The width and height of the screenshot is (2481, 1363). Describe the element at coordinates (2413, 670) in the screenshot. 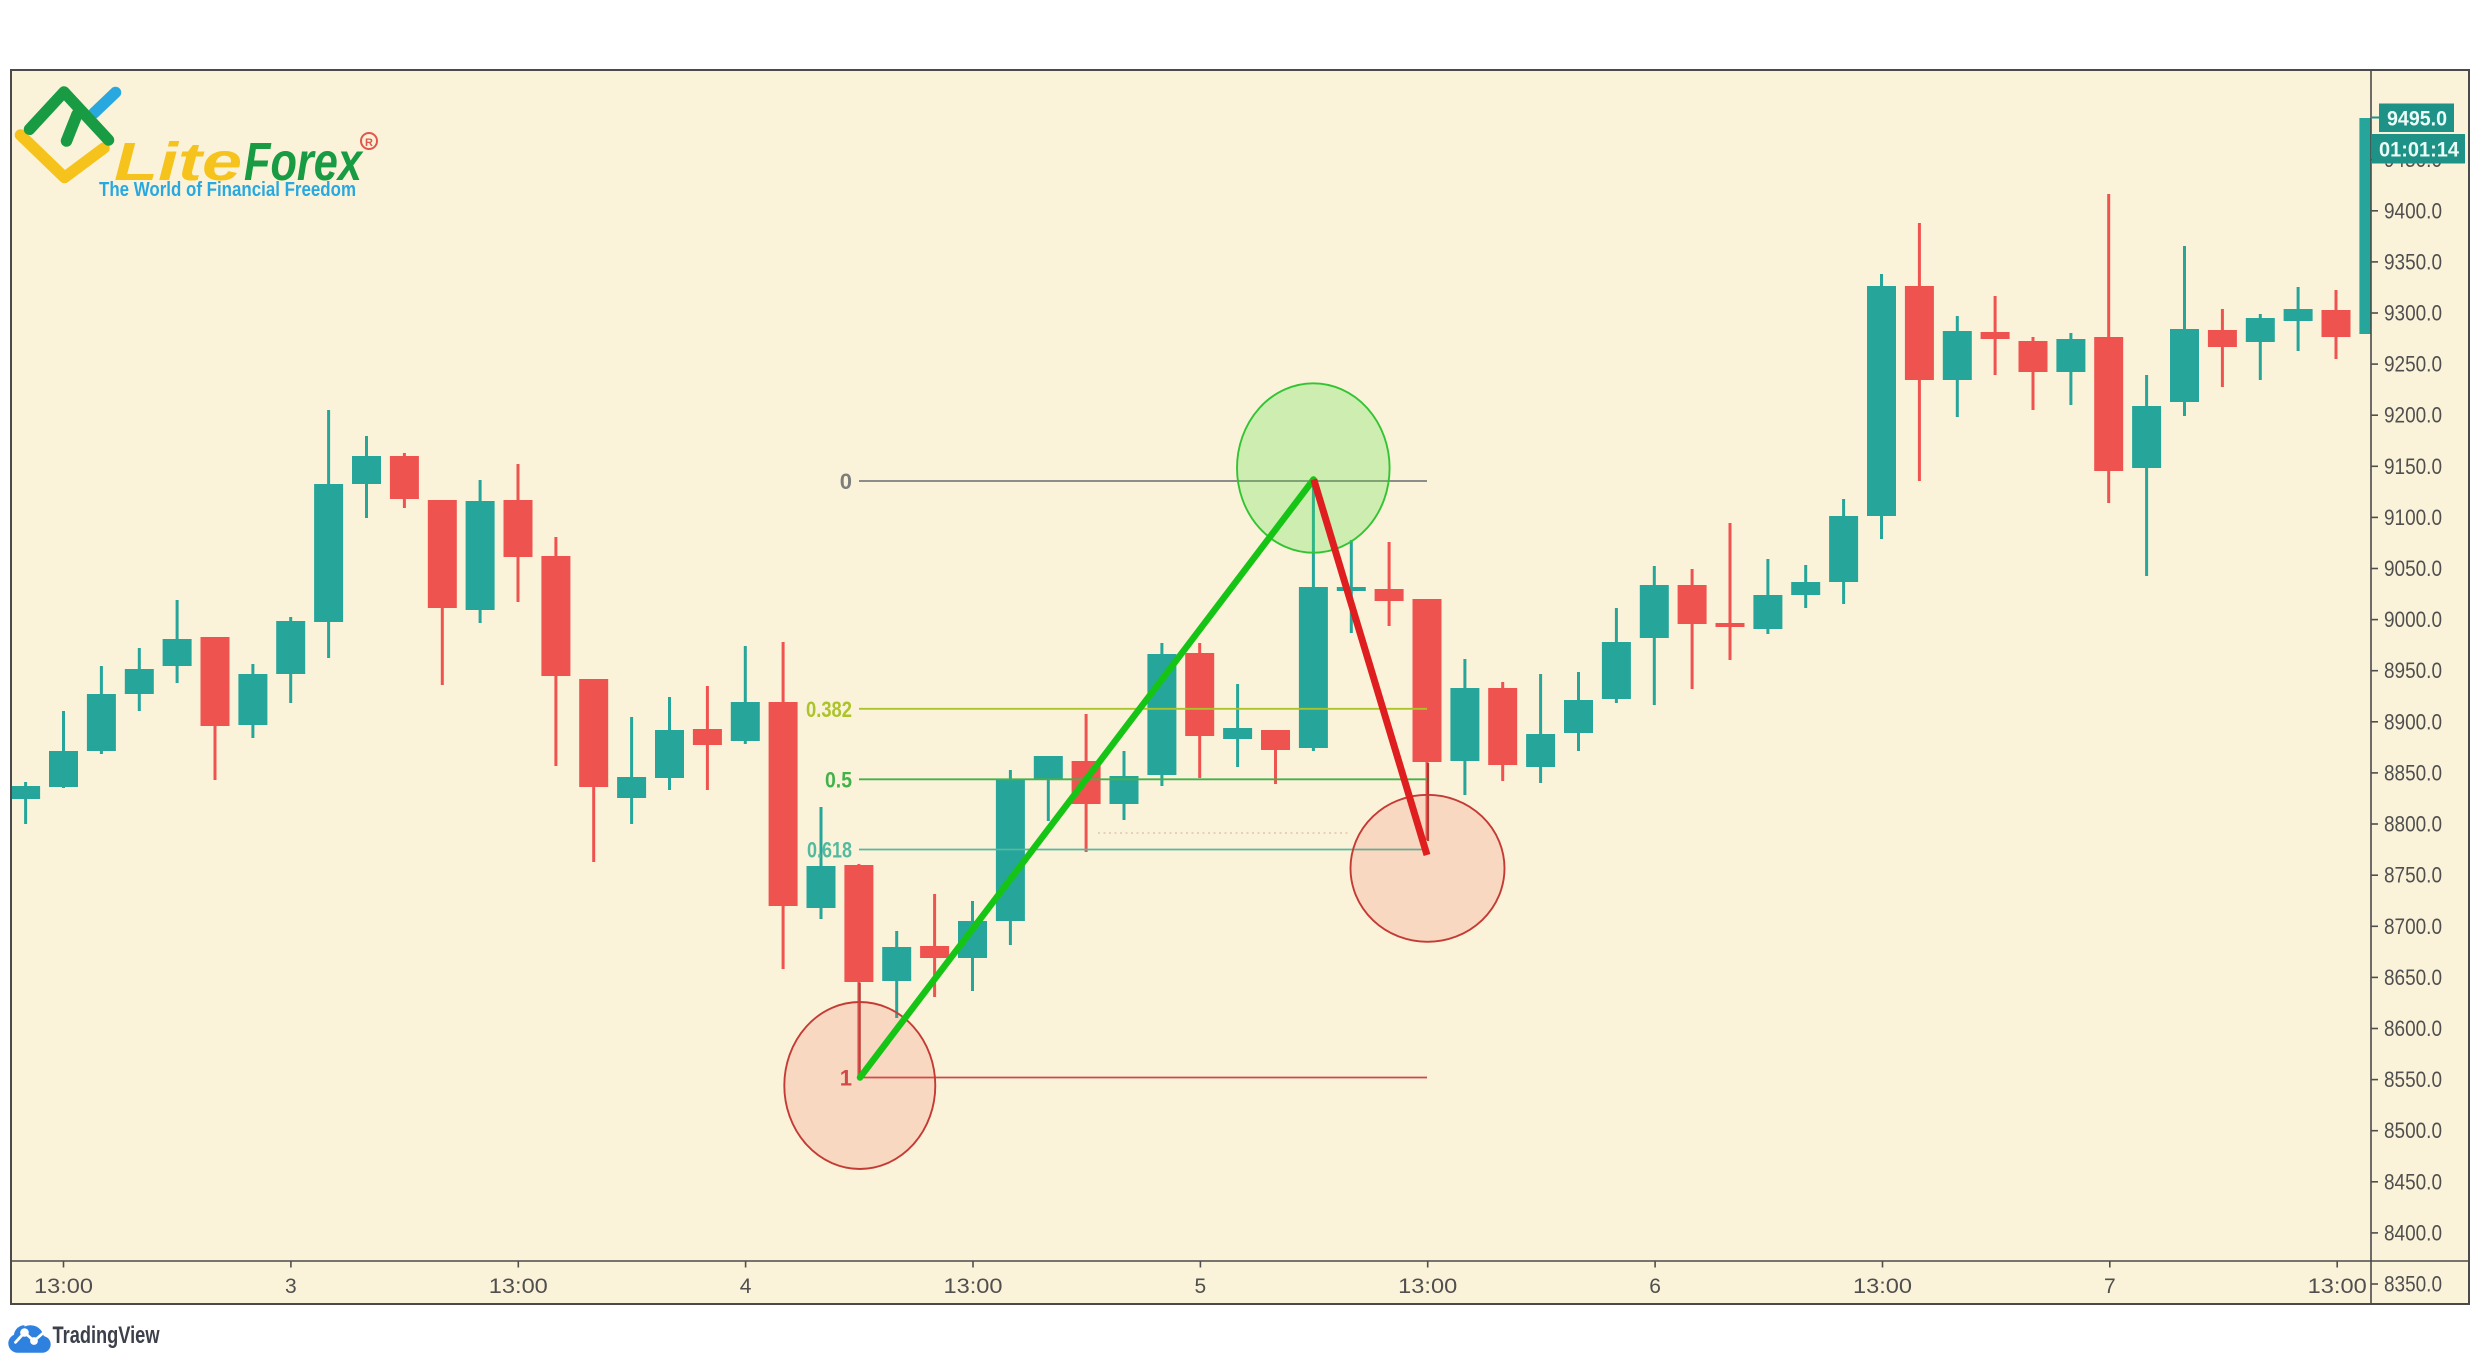

I see `svg-text: 8950.0` at that location.